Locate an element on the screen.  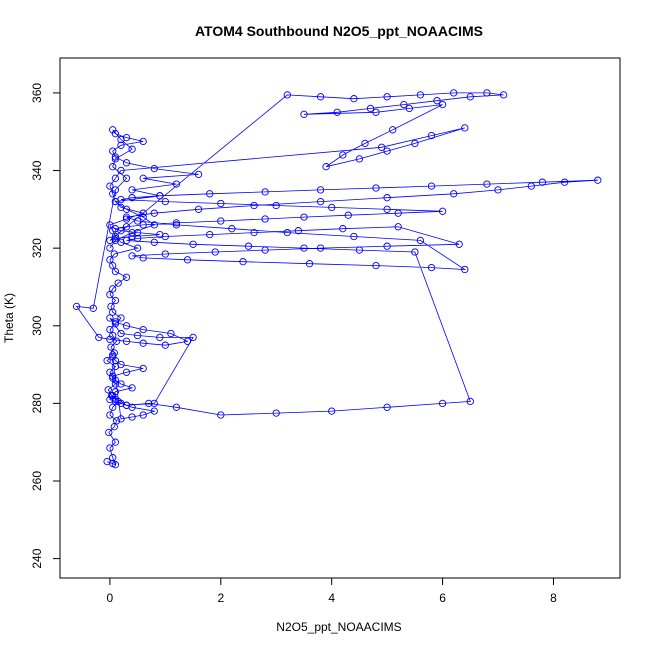
y-tick-label: 260 is located at coordinates (37, 481).